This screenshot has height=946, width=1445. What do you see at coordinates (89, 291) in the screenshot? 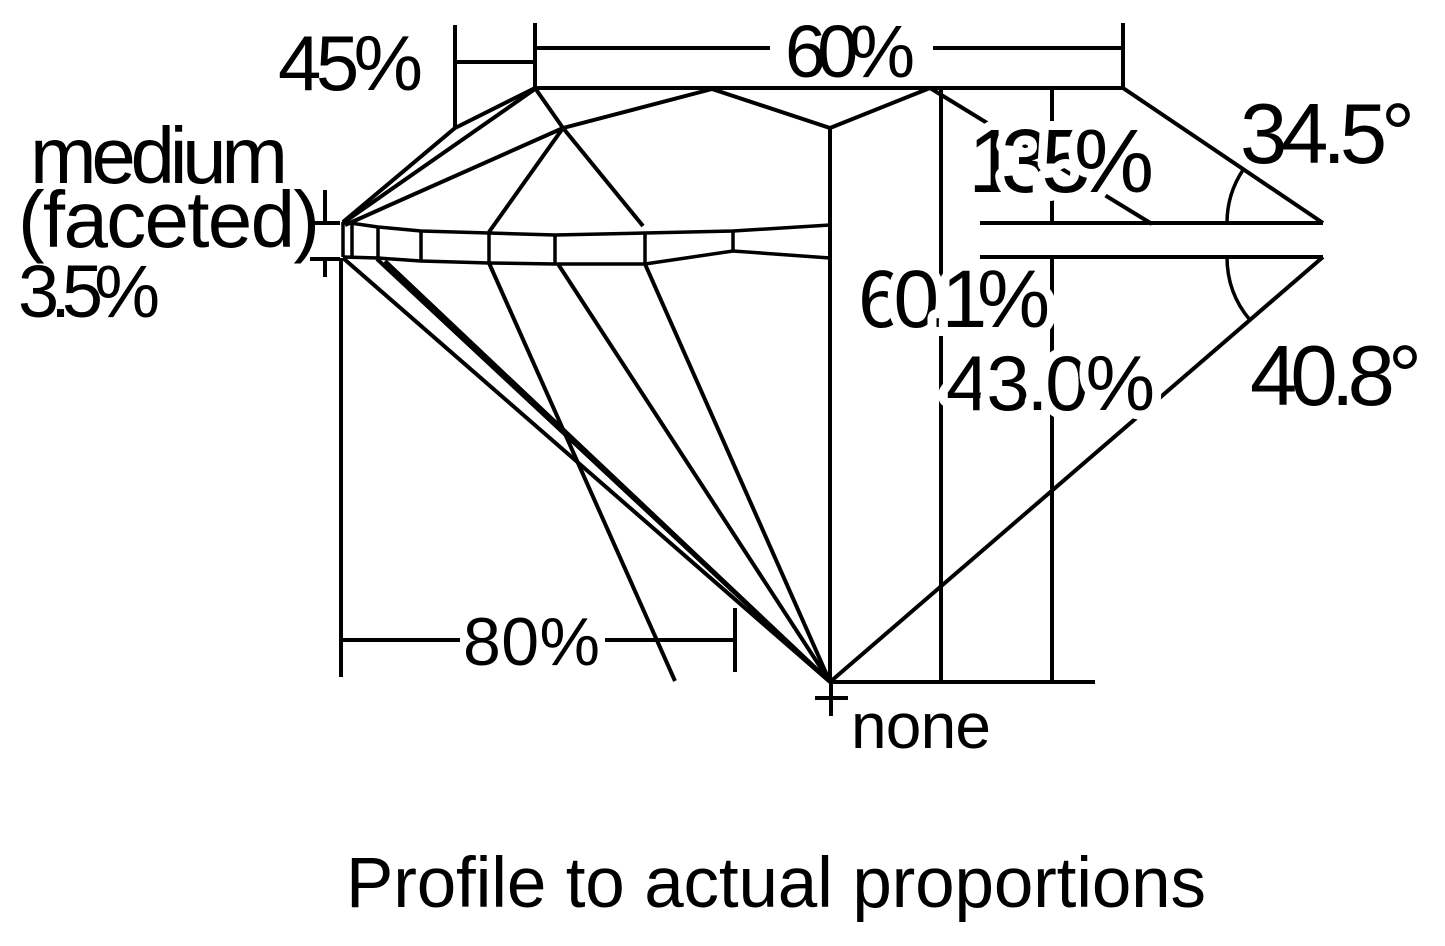
I see `girdle-label-line3: 3.5%` at bounding box center [89, 291].